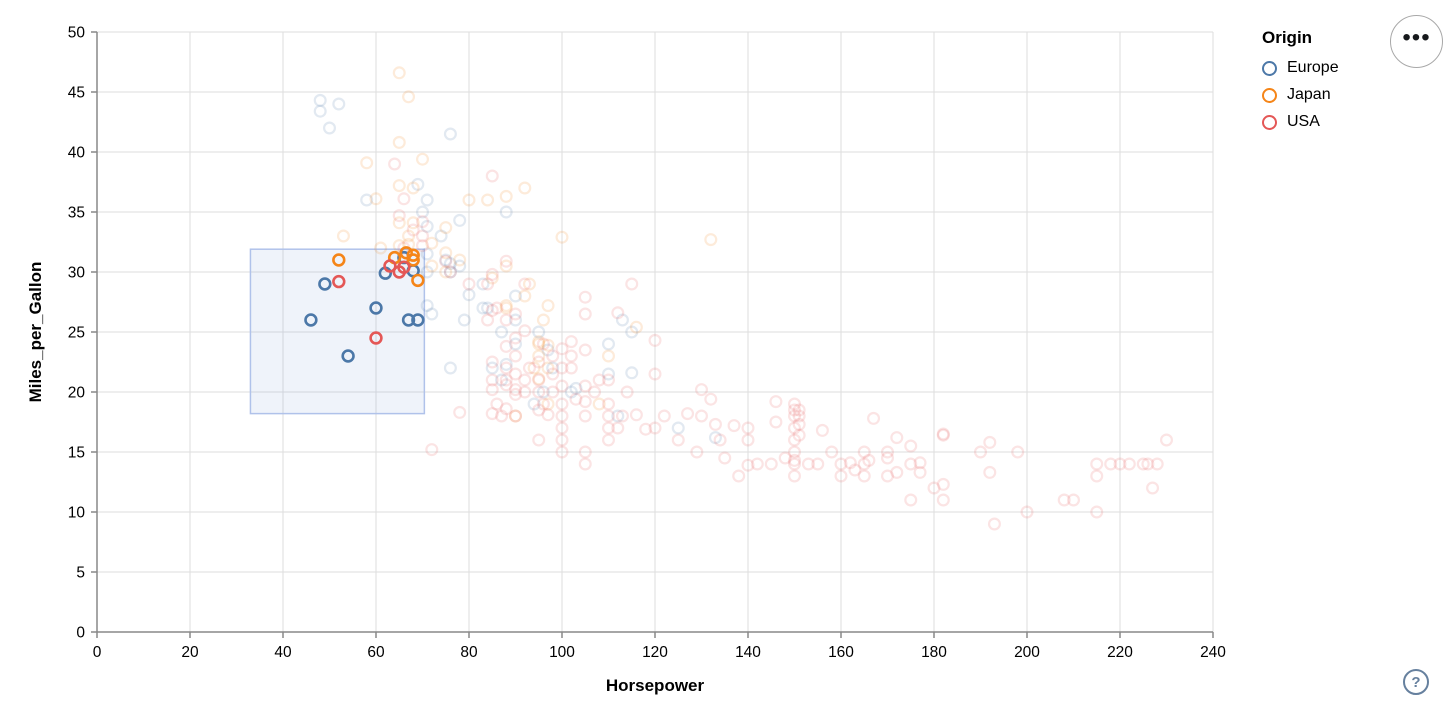 The height and width of the screenshot is (712, 1454). I want to click on menu-button: •••, so click(1416, 41).